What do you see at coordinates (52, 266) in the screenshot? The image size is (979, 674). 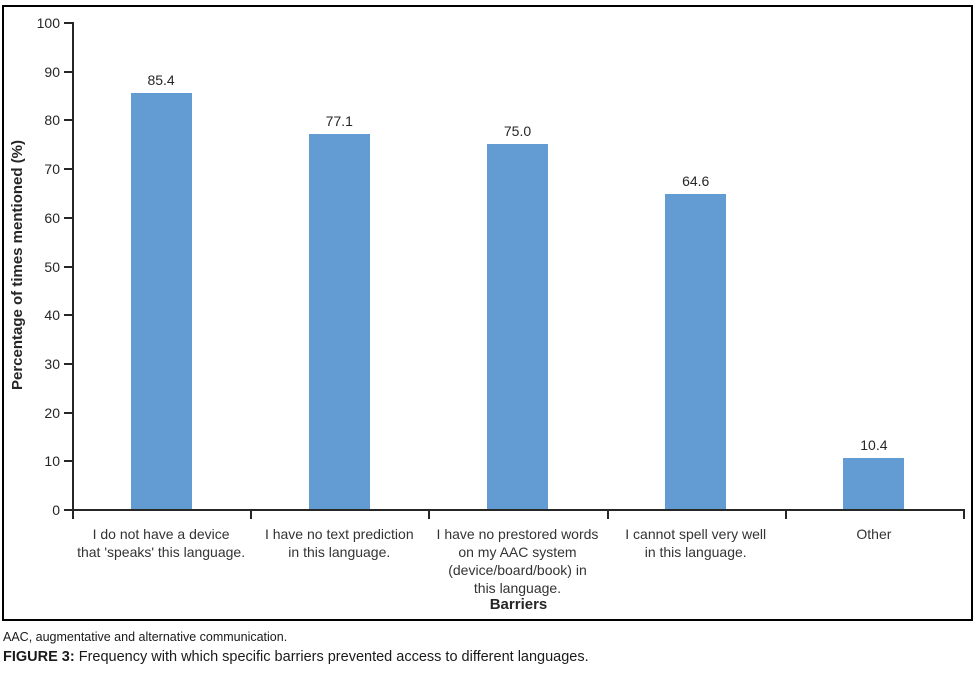 I see `y-tick-label: 50` at bounding box center [52, 266].